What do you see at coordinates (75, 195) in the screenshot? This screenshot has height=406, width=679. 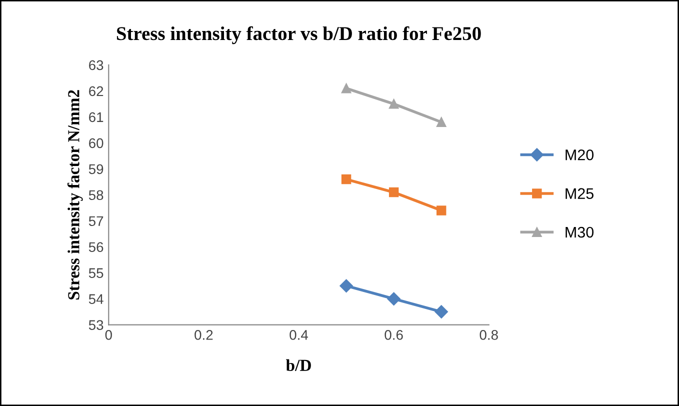 I see `y-axis-title: Stress intensity factor N/mm2` at bounding box center [75, 195].